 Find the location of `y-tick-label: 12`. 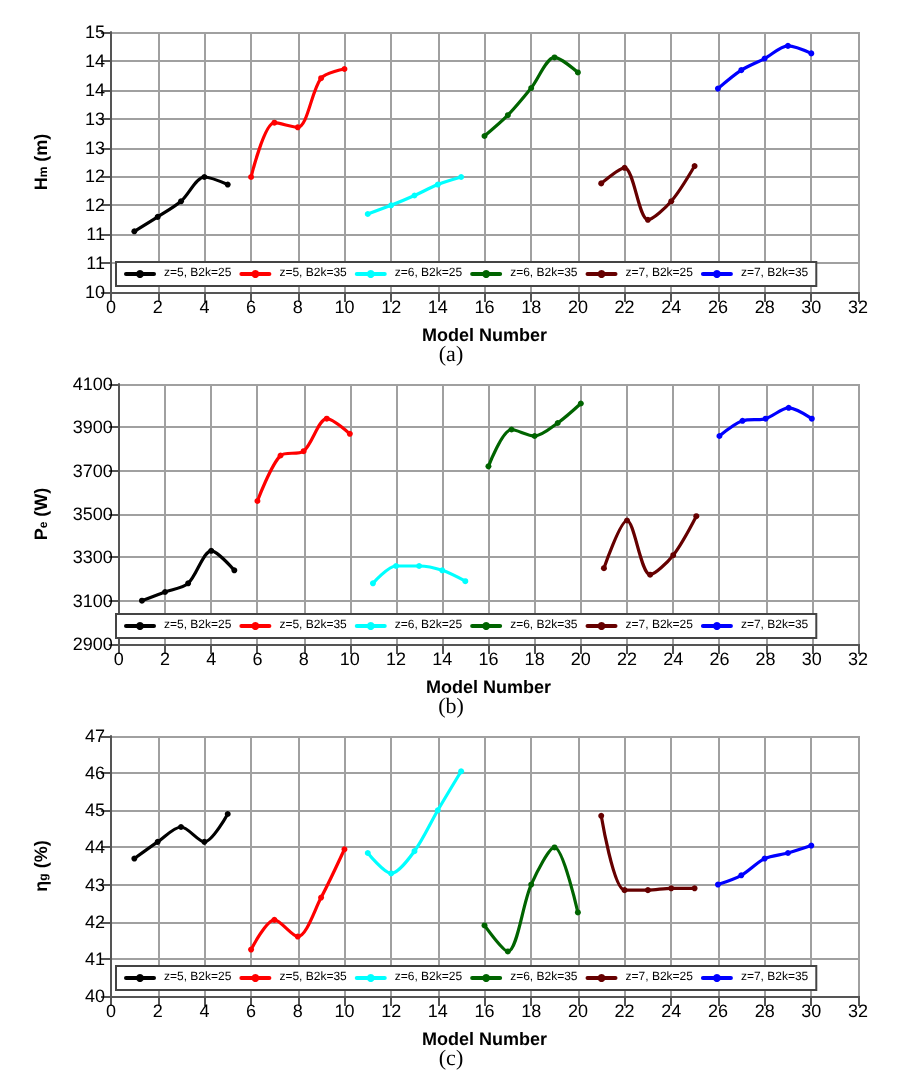

y-tick-label: 12 is located at coordinates (94, 205).